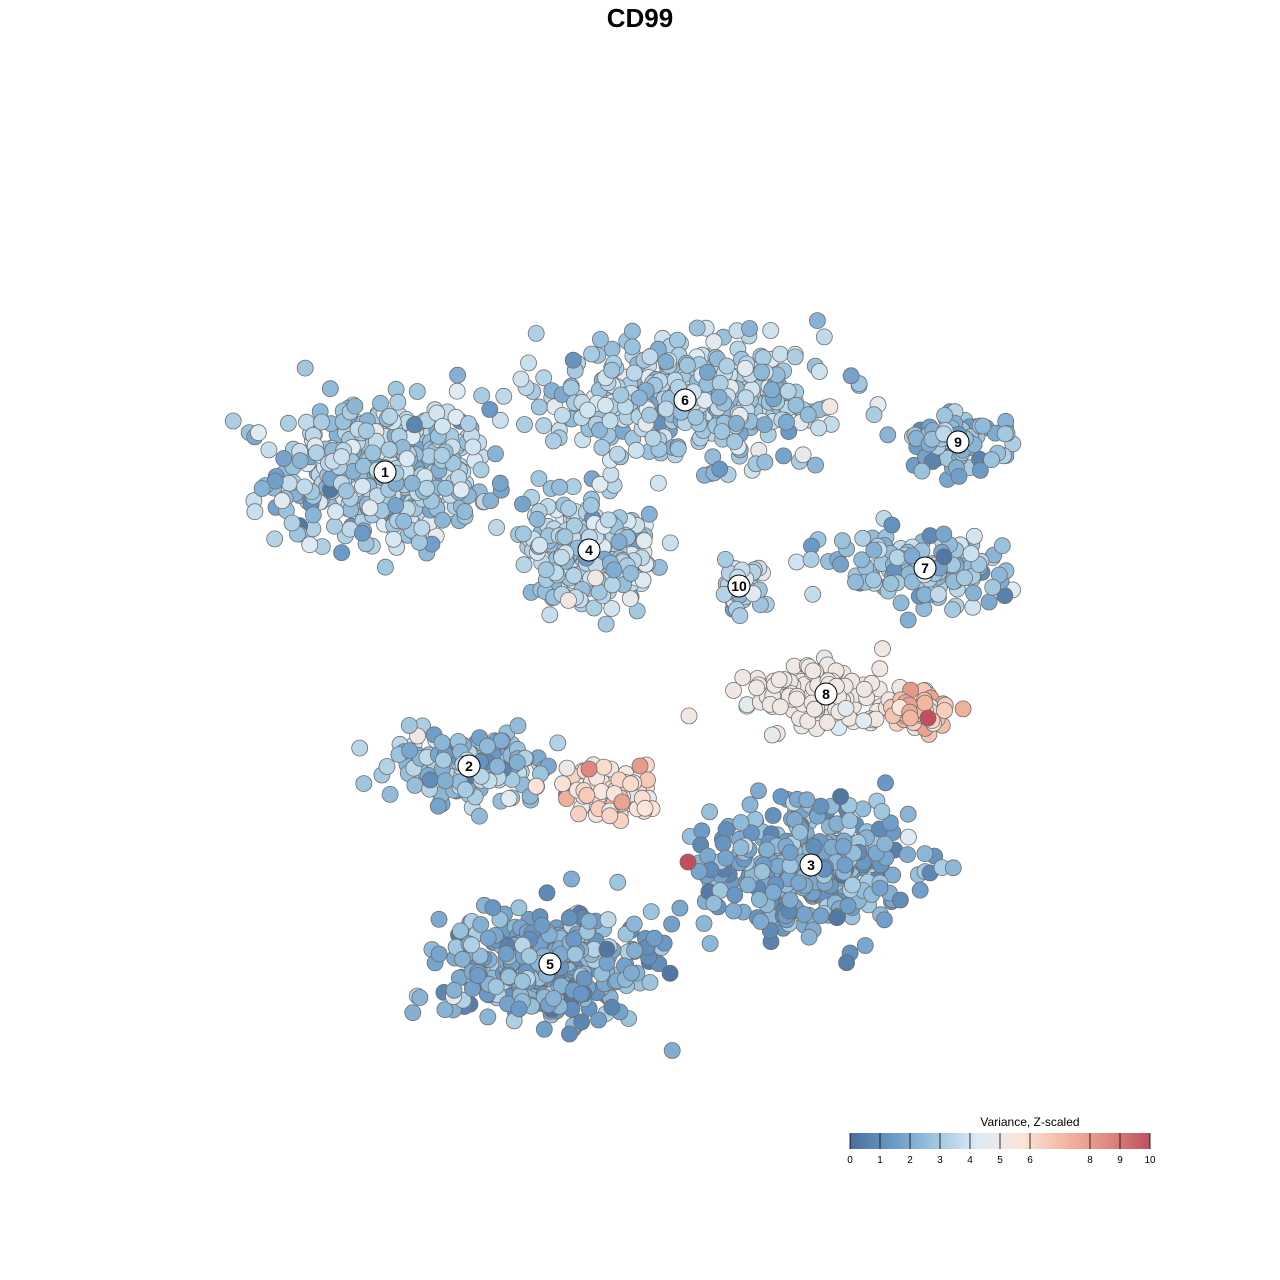  Describe the element at coordinates (910, 1160) in the screenshot. I see `colorbar-tick-label: 2` at that location.